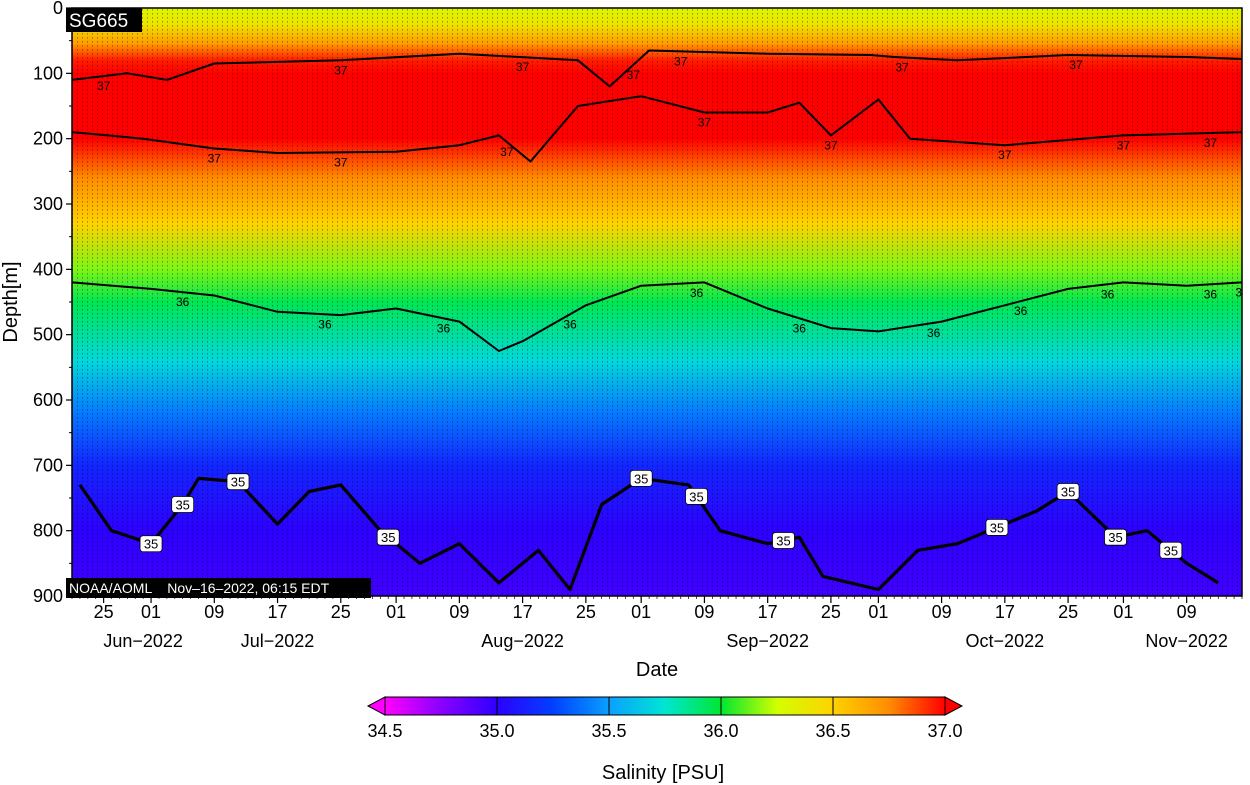 This screenshot has height=785, width=1250. I want to click on platform-badge: SG665, so click(104, 20).